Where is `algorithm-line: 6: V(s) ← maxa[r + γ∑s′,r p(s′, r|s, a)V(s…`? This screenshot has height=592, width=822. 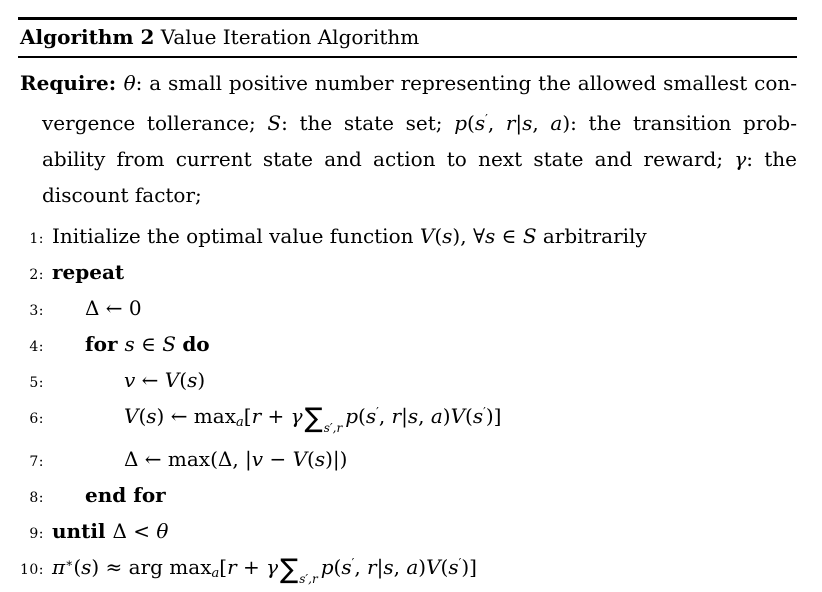 algorithm-line: 6: V(s) ← maxa[r + γ∑s′,r p(s′, r|s, a)V(s… is located at coordinates (407, 419).